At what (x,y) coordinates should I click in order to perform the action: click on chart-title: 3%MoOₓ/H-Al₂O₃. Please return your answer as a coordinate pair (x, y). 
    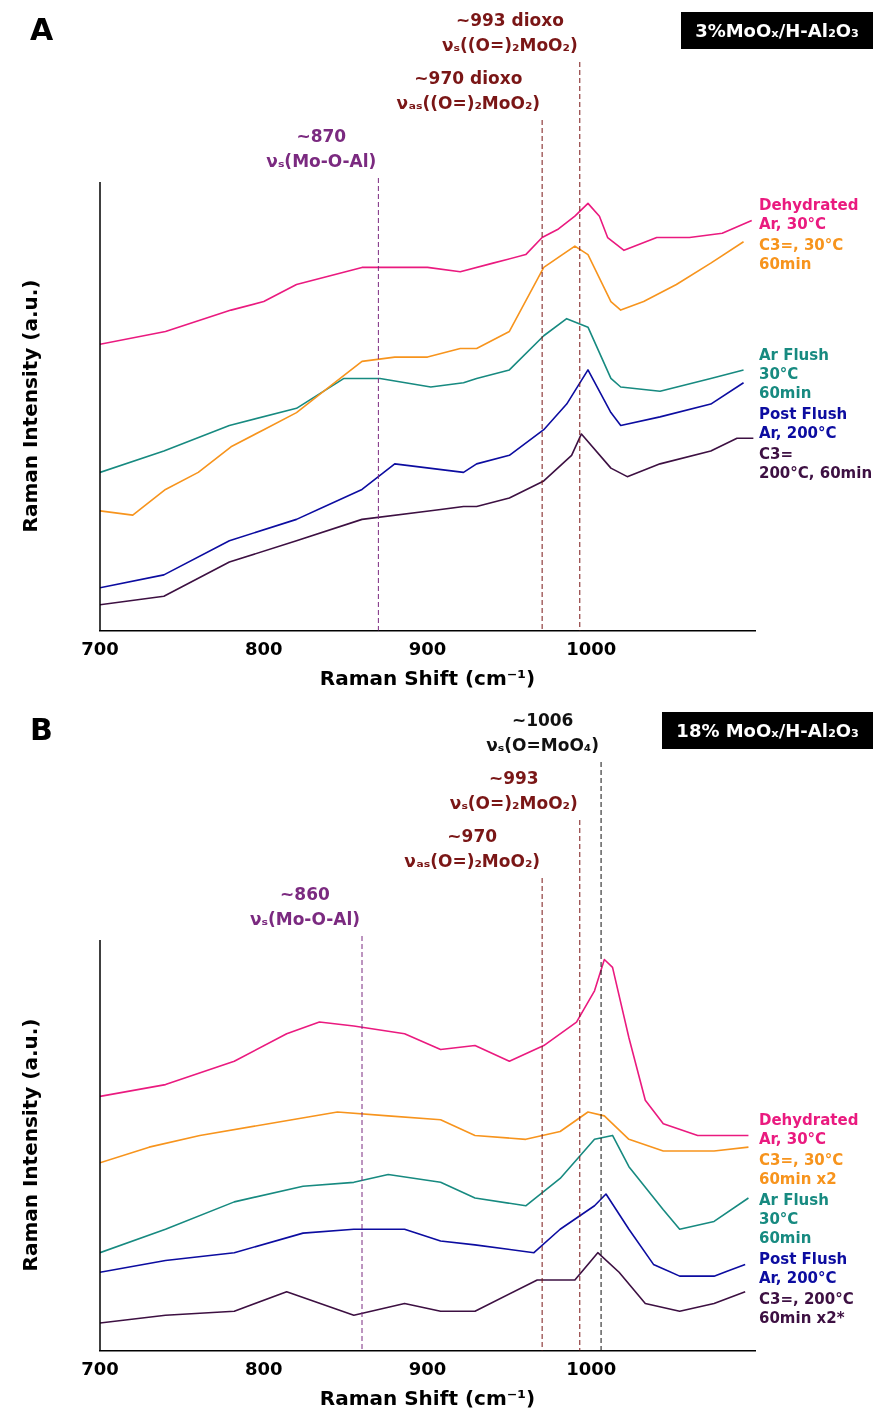
    Looking at the image, I should click on (777, 30).